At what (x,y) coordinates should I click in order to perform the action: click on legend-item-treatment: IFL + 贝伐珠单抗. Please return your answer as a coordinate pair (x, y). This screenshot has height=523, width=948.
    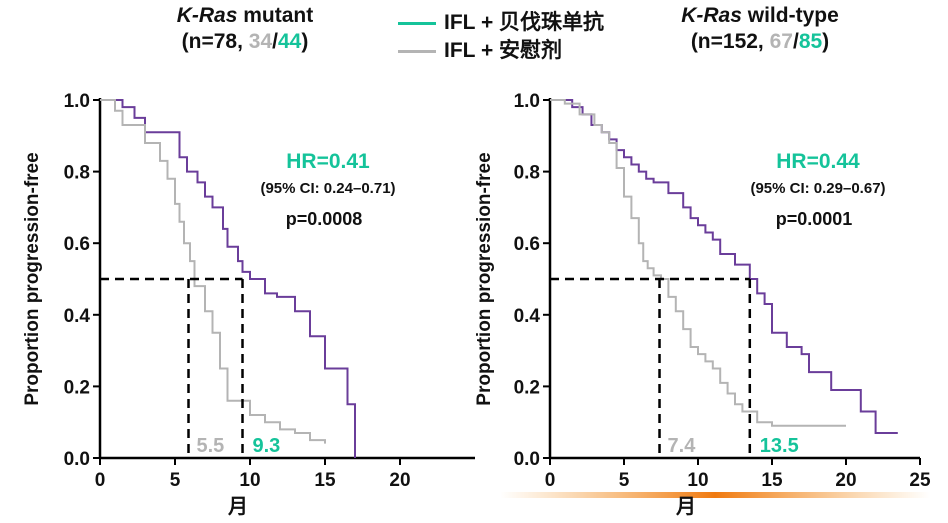
    Looking at the image, I should click on (501, 21).